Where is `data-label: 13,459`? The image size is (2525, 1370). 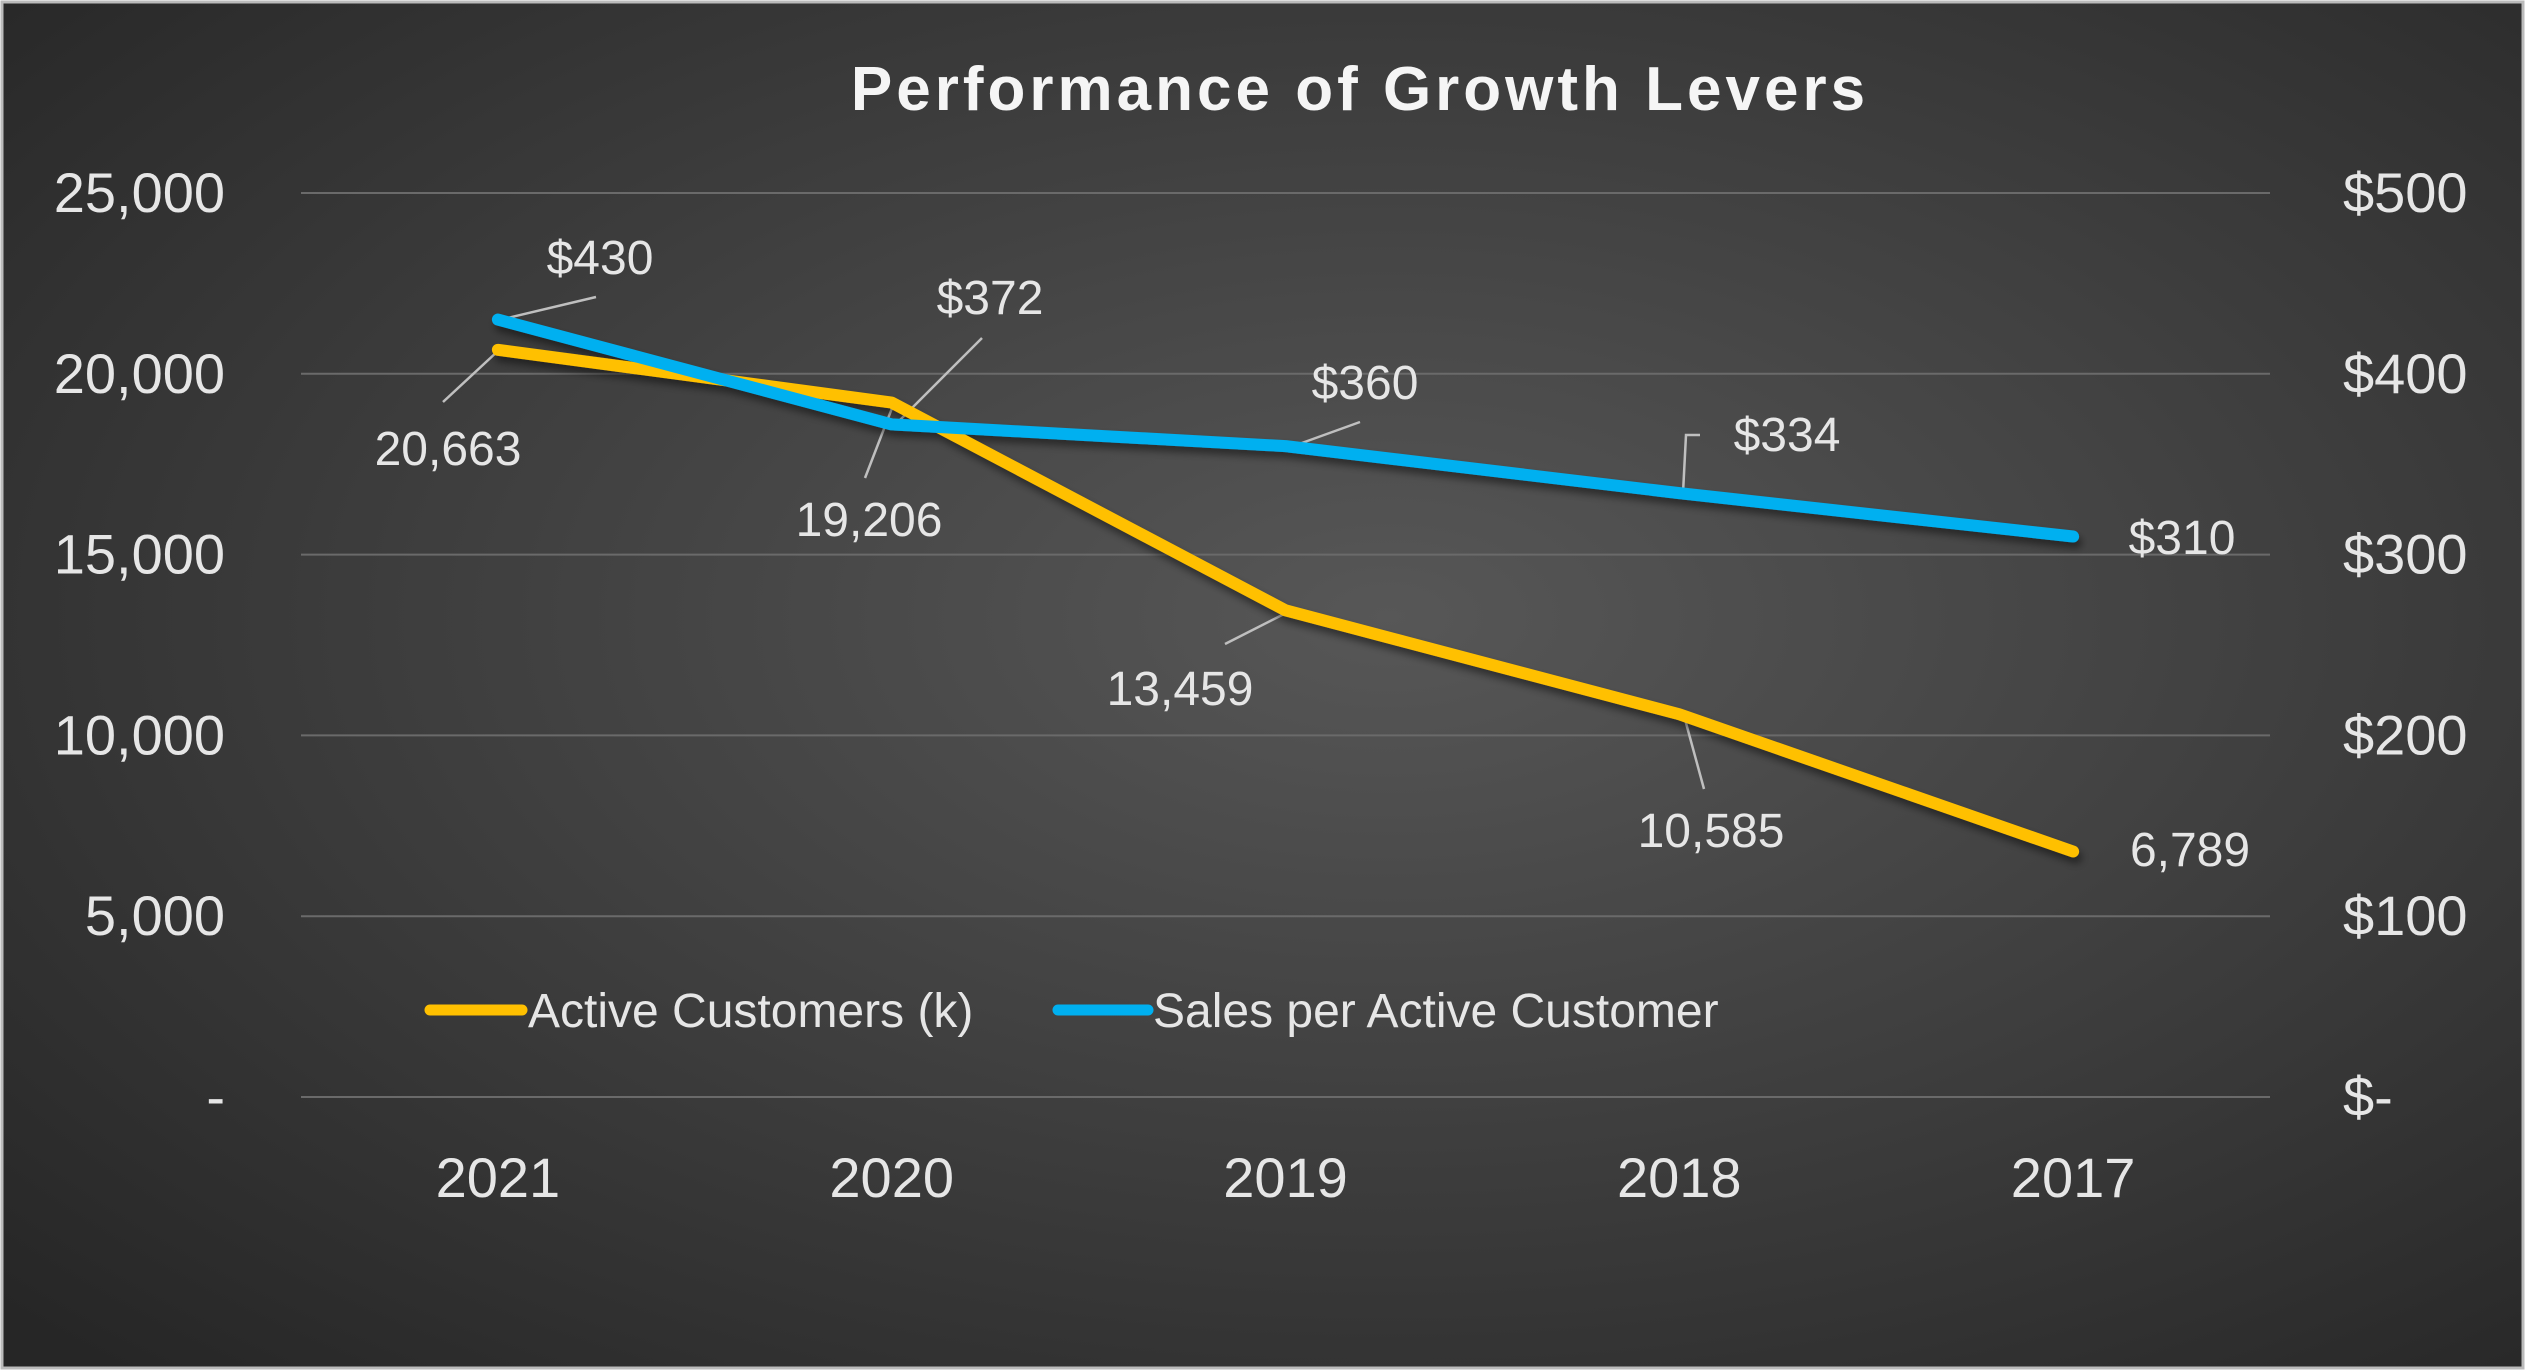
data-label: 13,459 is located at coordinates (1180, 689).